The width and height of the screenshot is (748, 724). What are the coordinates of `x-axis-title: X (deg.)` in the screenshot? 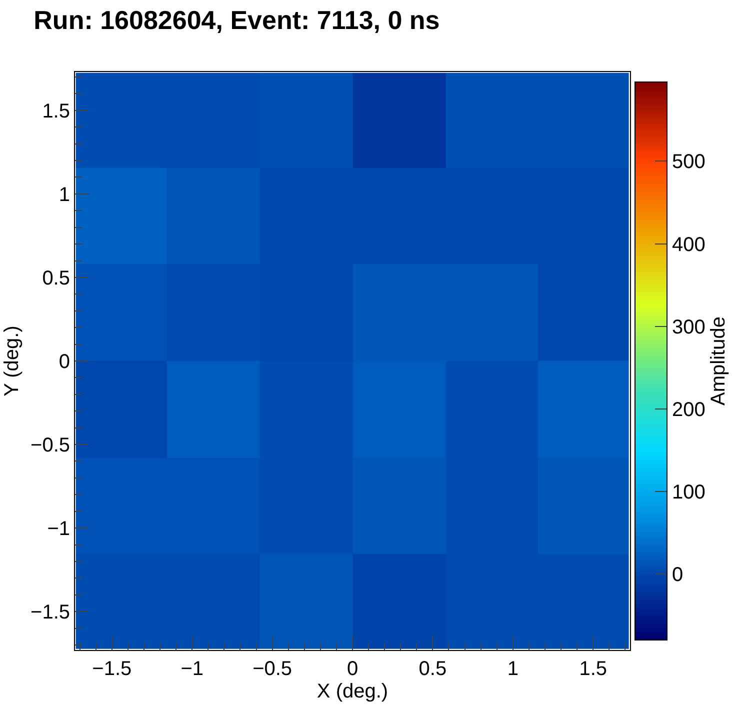 It's located at (352, 691).